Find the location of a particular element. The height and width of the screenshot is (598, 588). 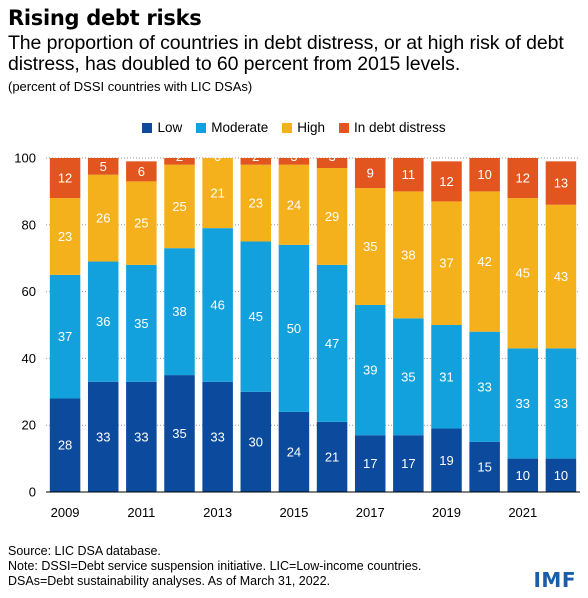

data-label: 19 is located at coordinates (446, 460).